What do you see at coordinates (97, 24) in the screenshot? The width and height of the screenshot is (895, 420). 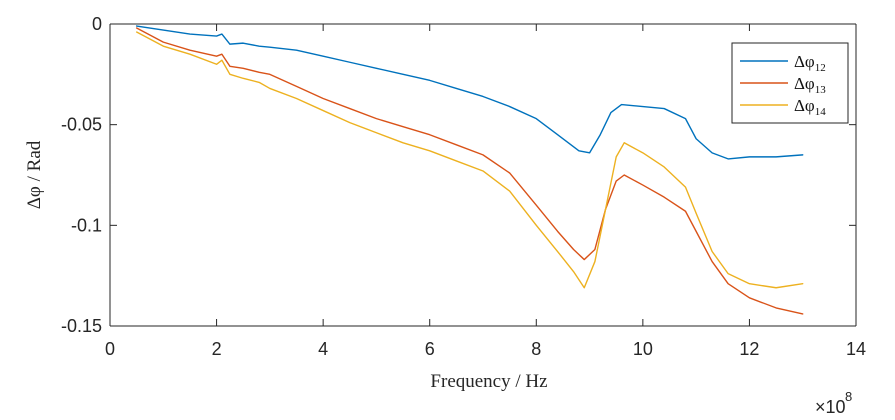 I see `y-tick-label: 0` at bounding box center [97, 24].